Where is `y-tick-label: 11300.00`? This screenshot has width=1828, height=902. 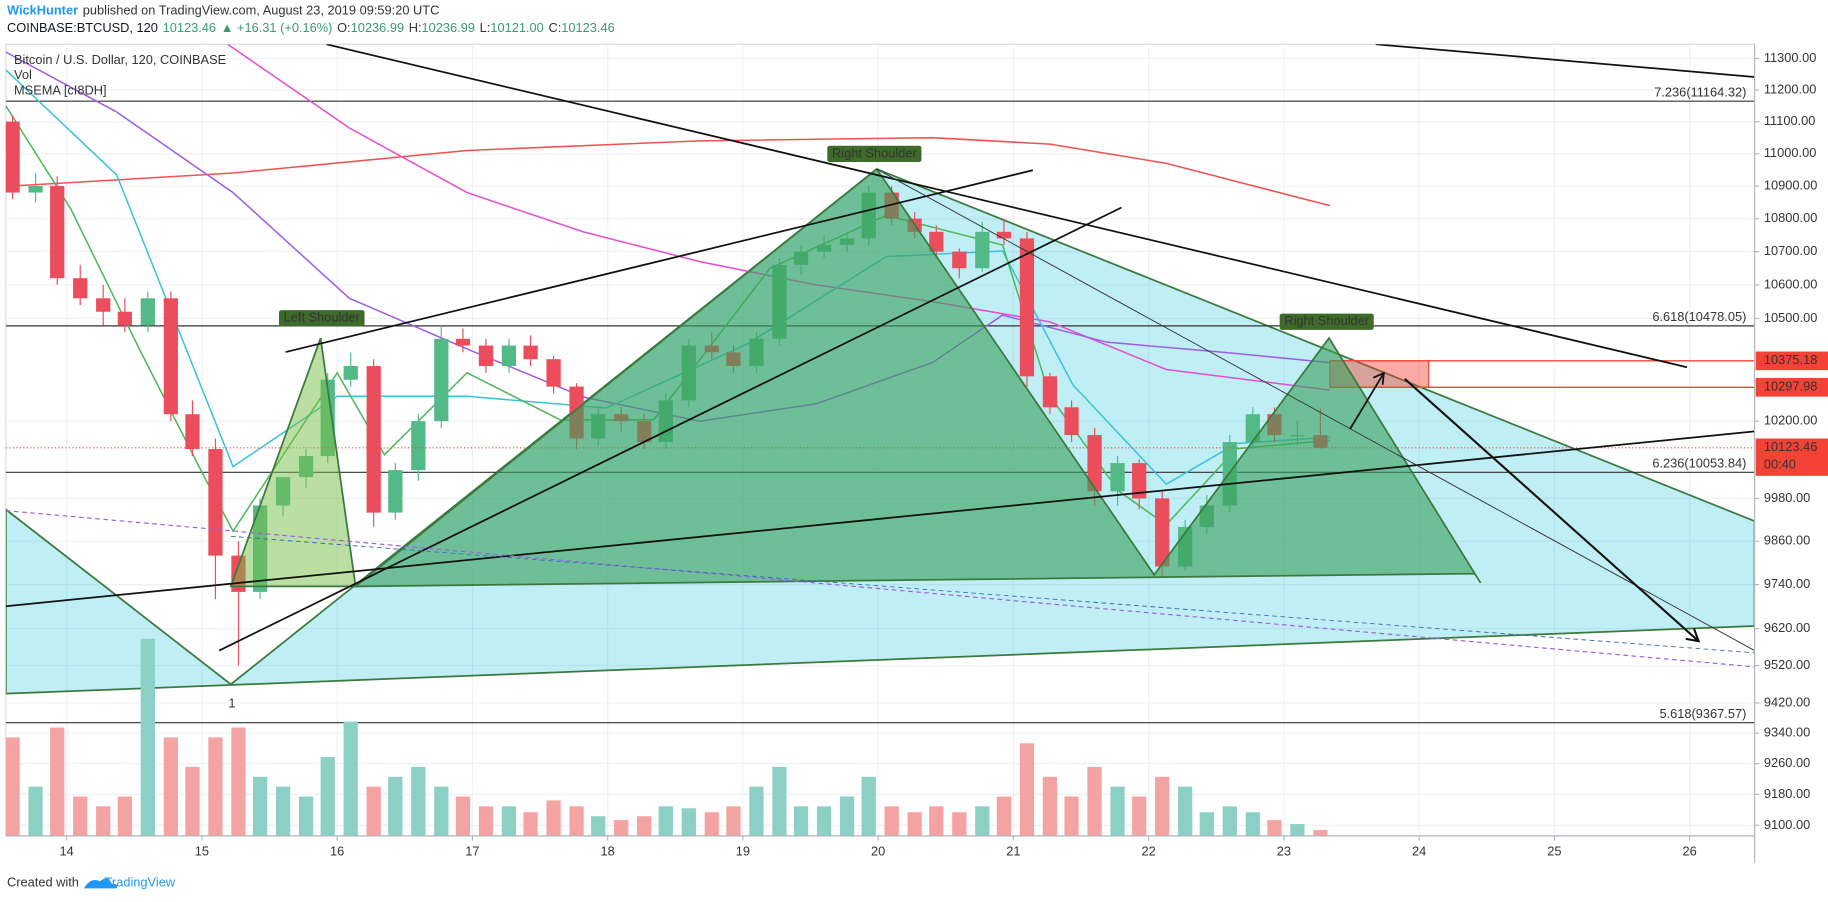 y-tick-label: 11300.00 is located at coordinates (1790, 57).